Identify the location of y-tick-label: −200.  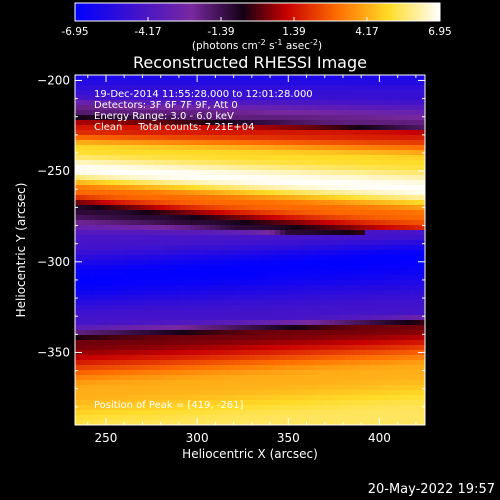
(53, 80).